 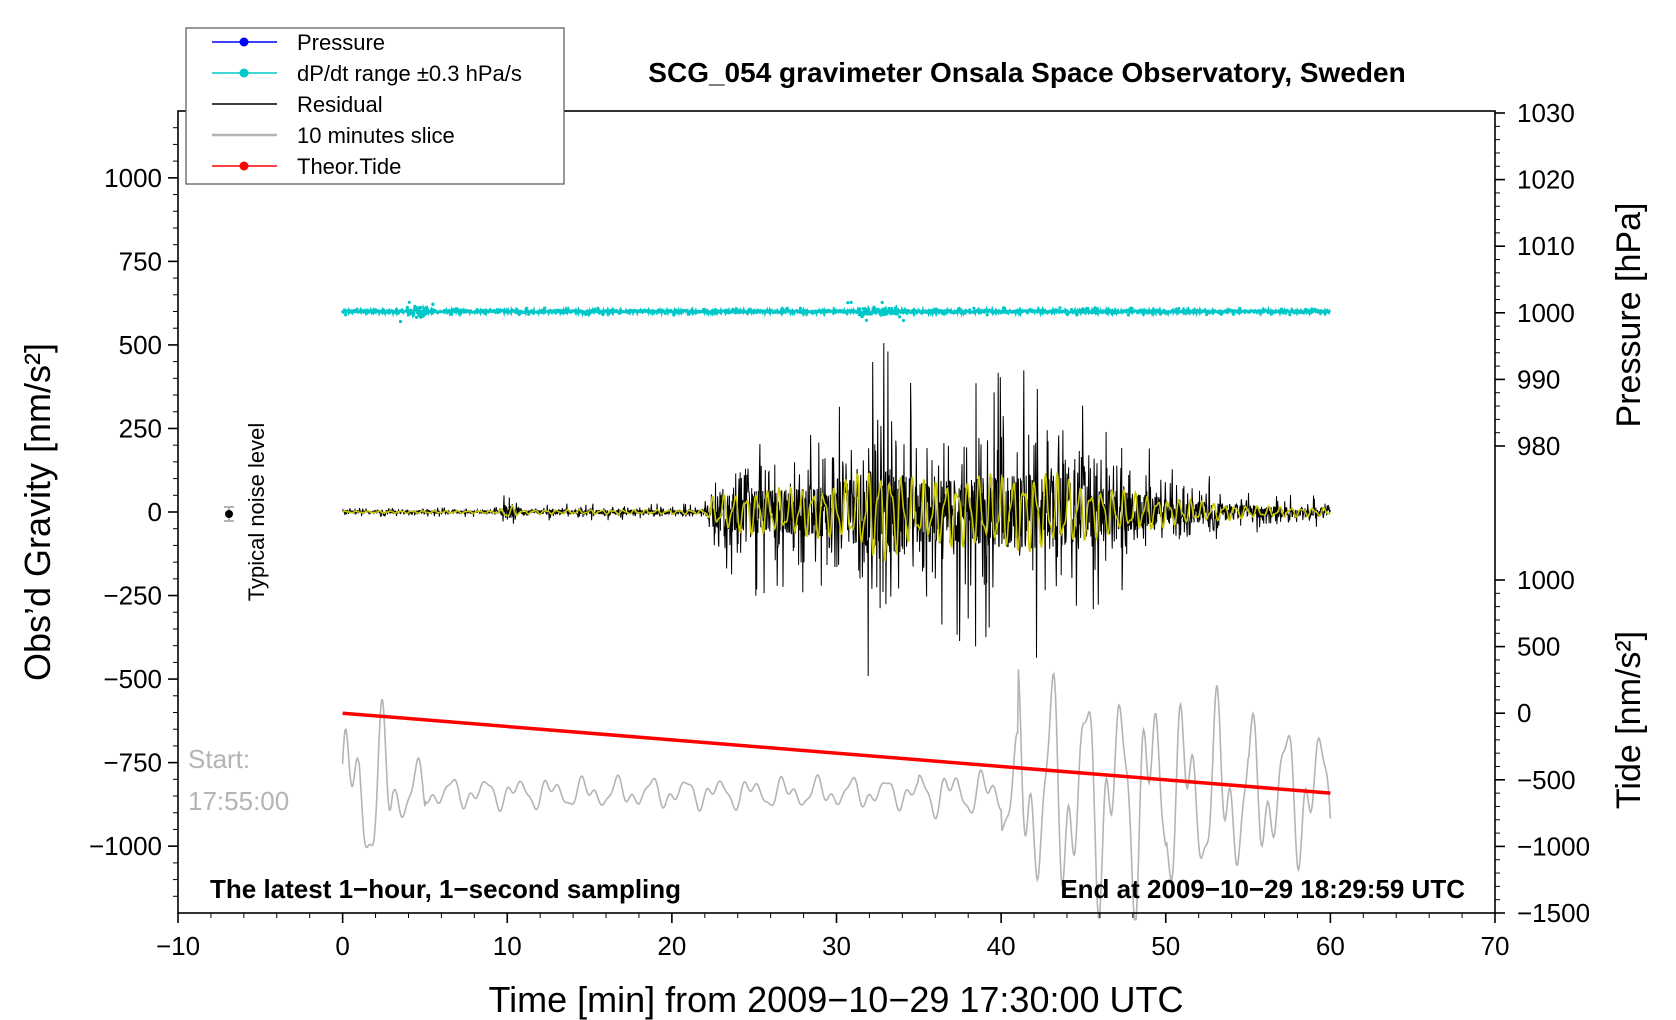 What do you see at coordinates (37, 512) in the screenshot?
I see `y-axis-label-left: Obs’d Gravity [nm/s²]` at bounding box center [37, 512].